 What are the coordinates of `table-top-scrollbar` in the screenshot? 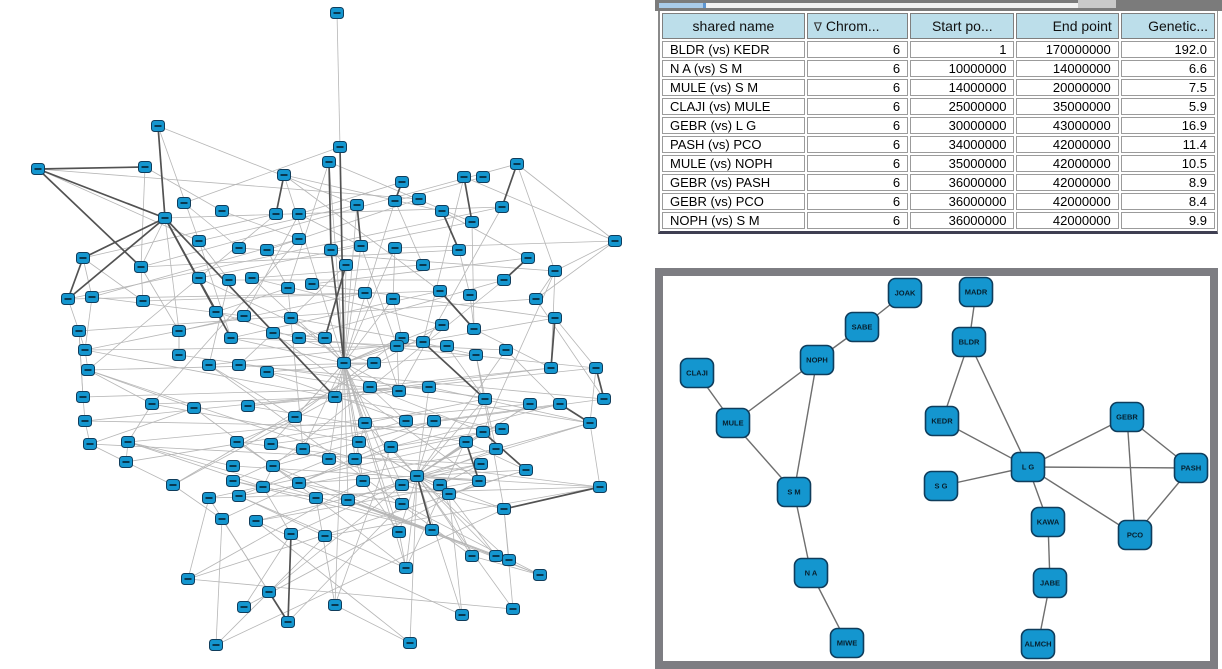 It's located at (938, 5).